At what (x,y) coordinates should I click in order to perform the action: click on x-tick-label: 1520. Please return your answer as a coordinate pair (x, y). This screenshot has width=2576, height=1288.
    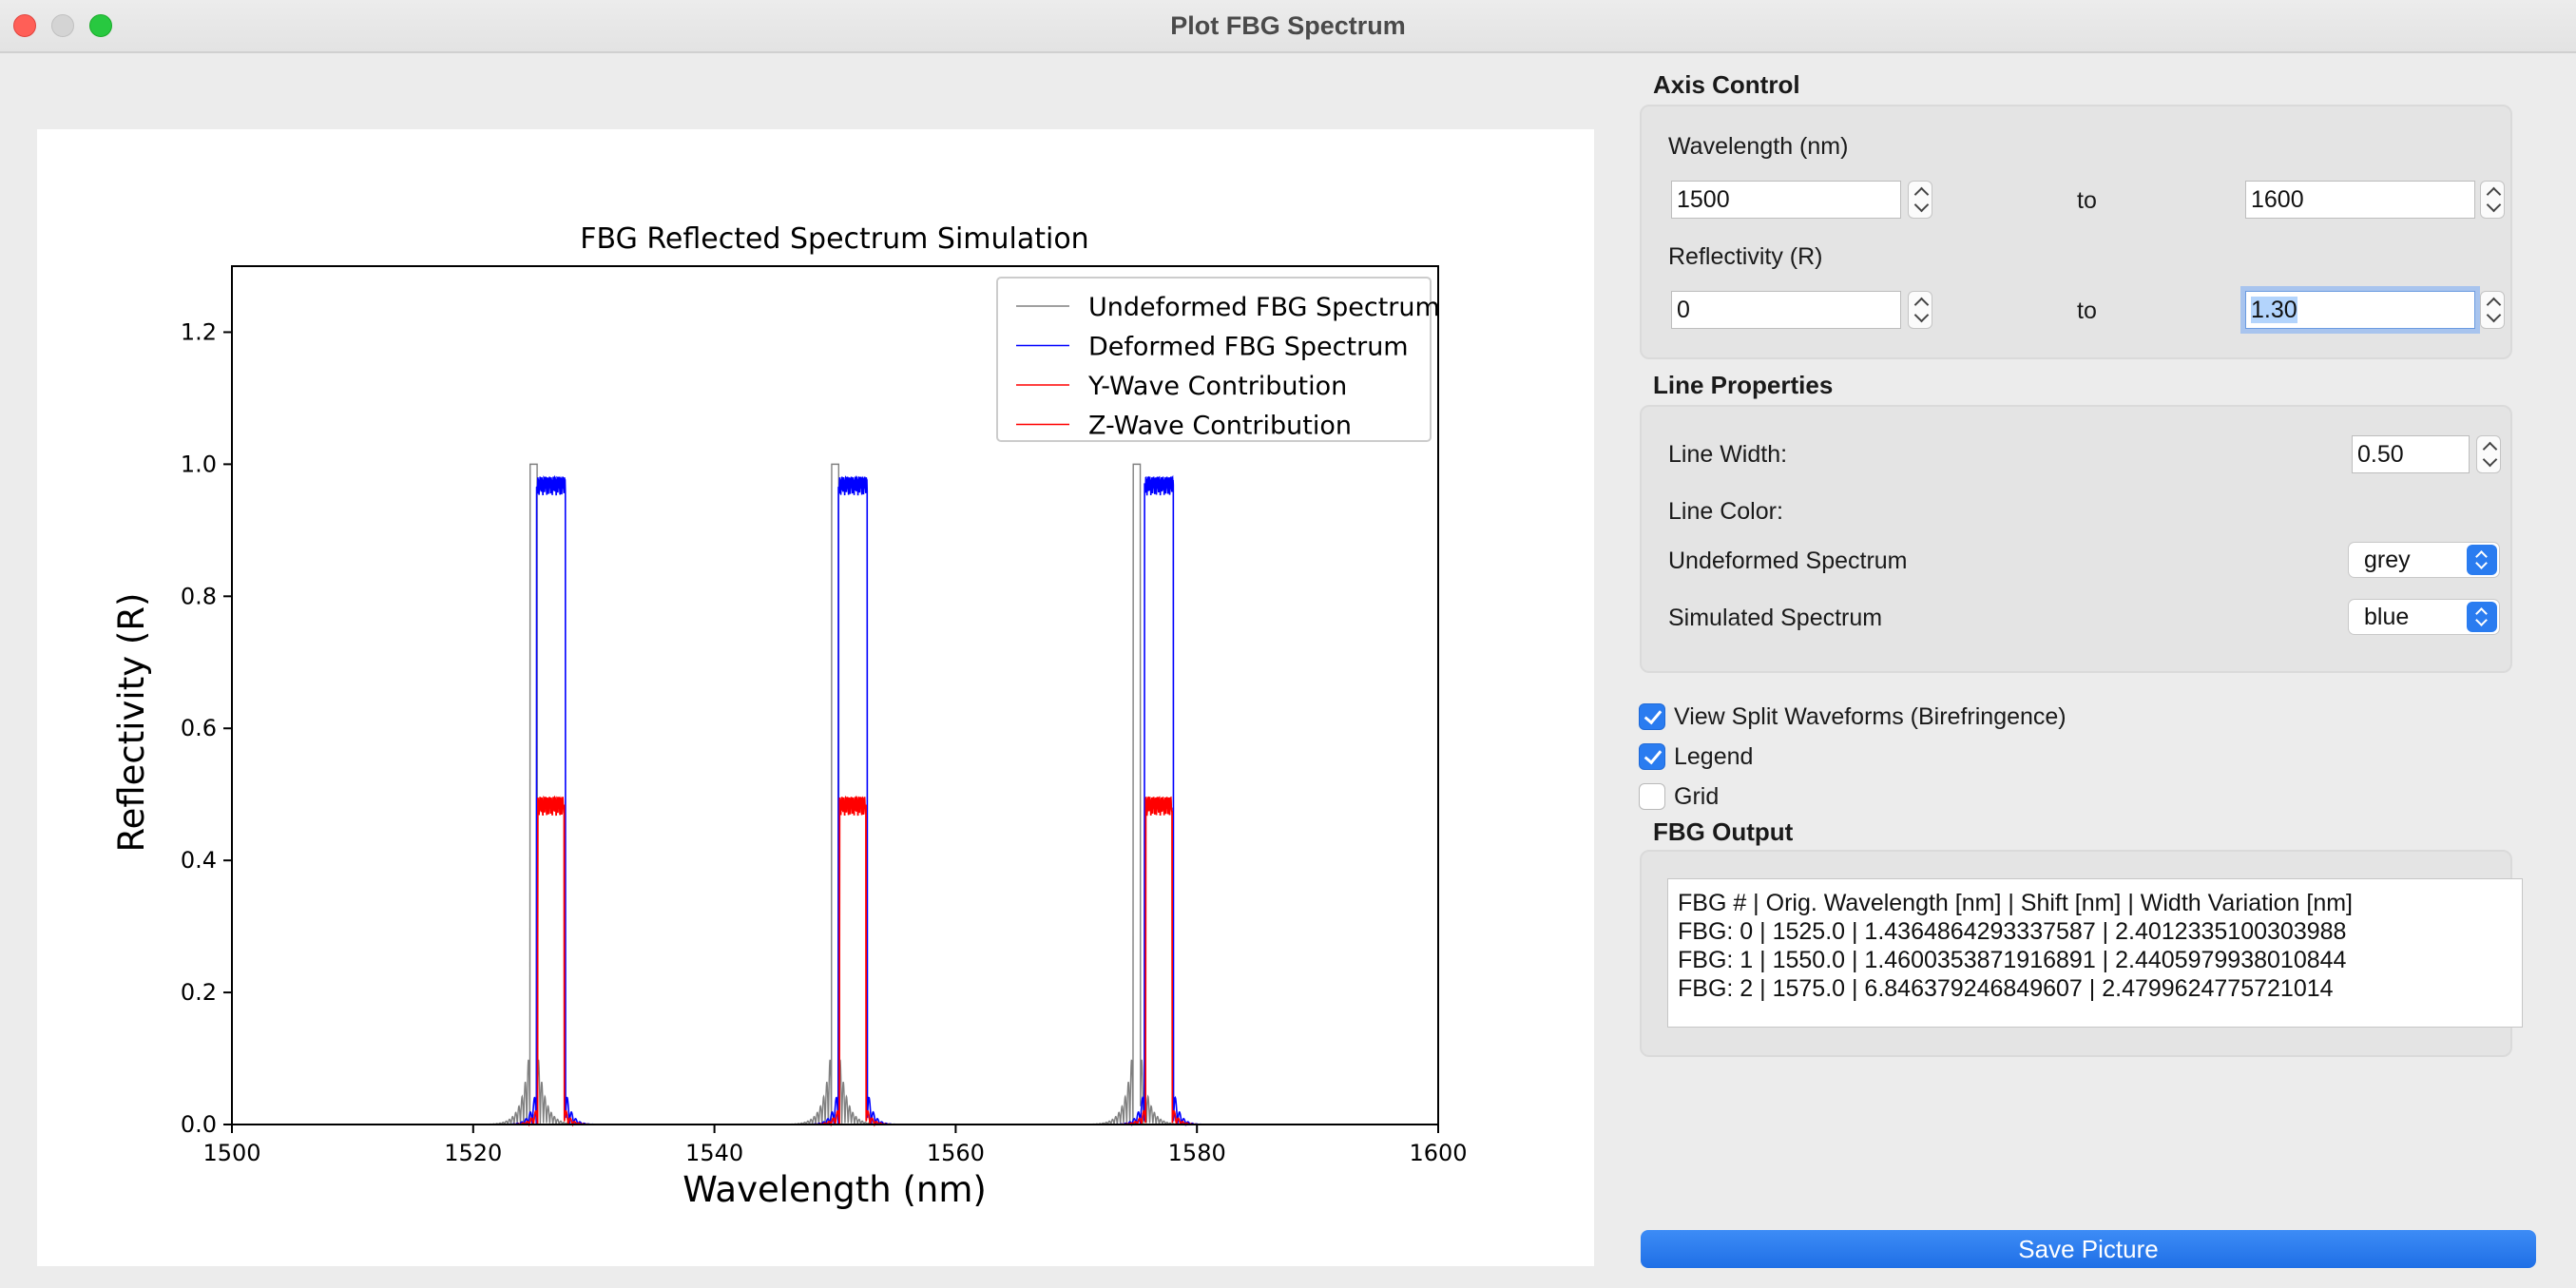
    Looking at the image, I should click on (473, 1153).